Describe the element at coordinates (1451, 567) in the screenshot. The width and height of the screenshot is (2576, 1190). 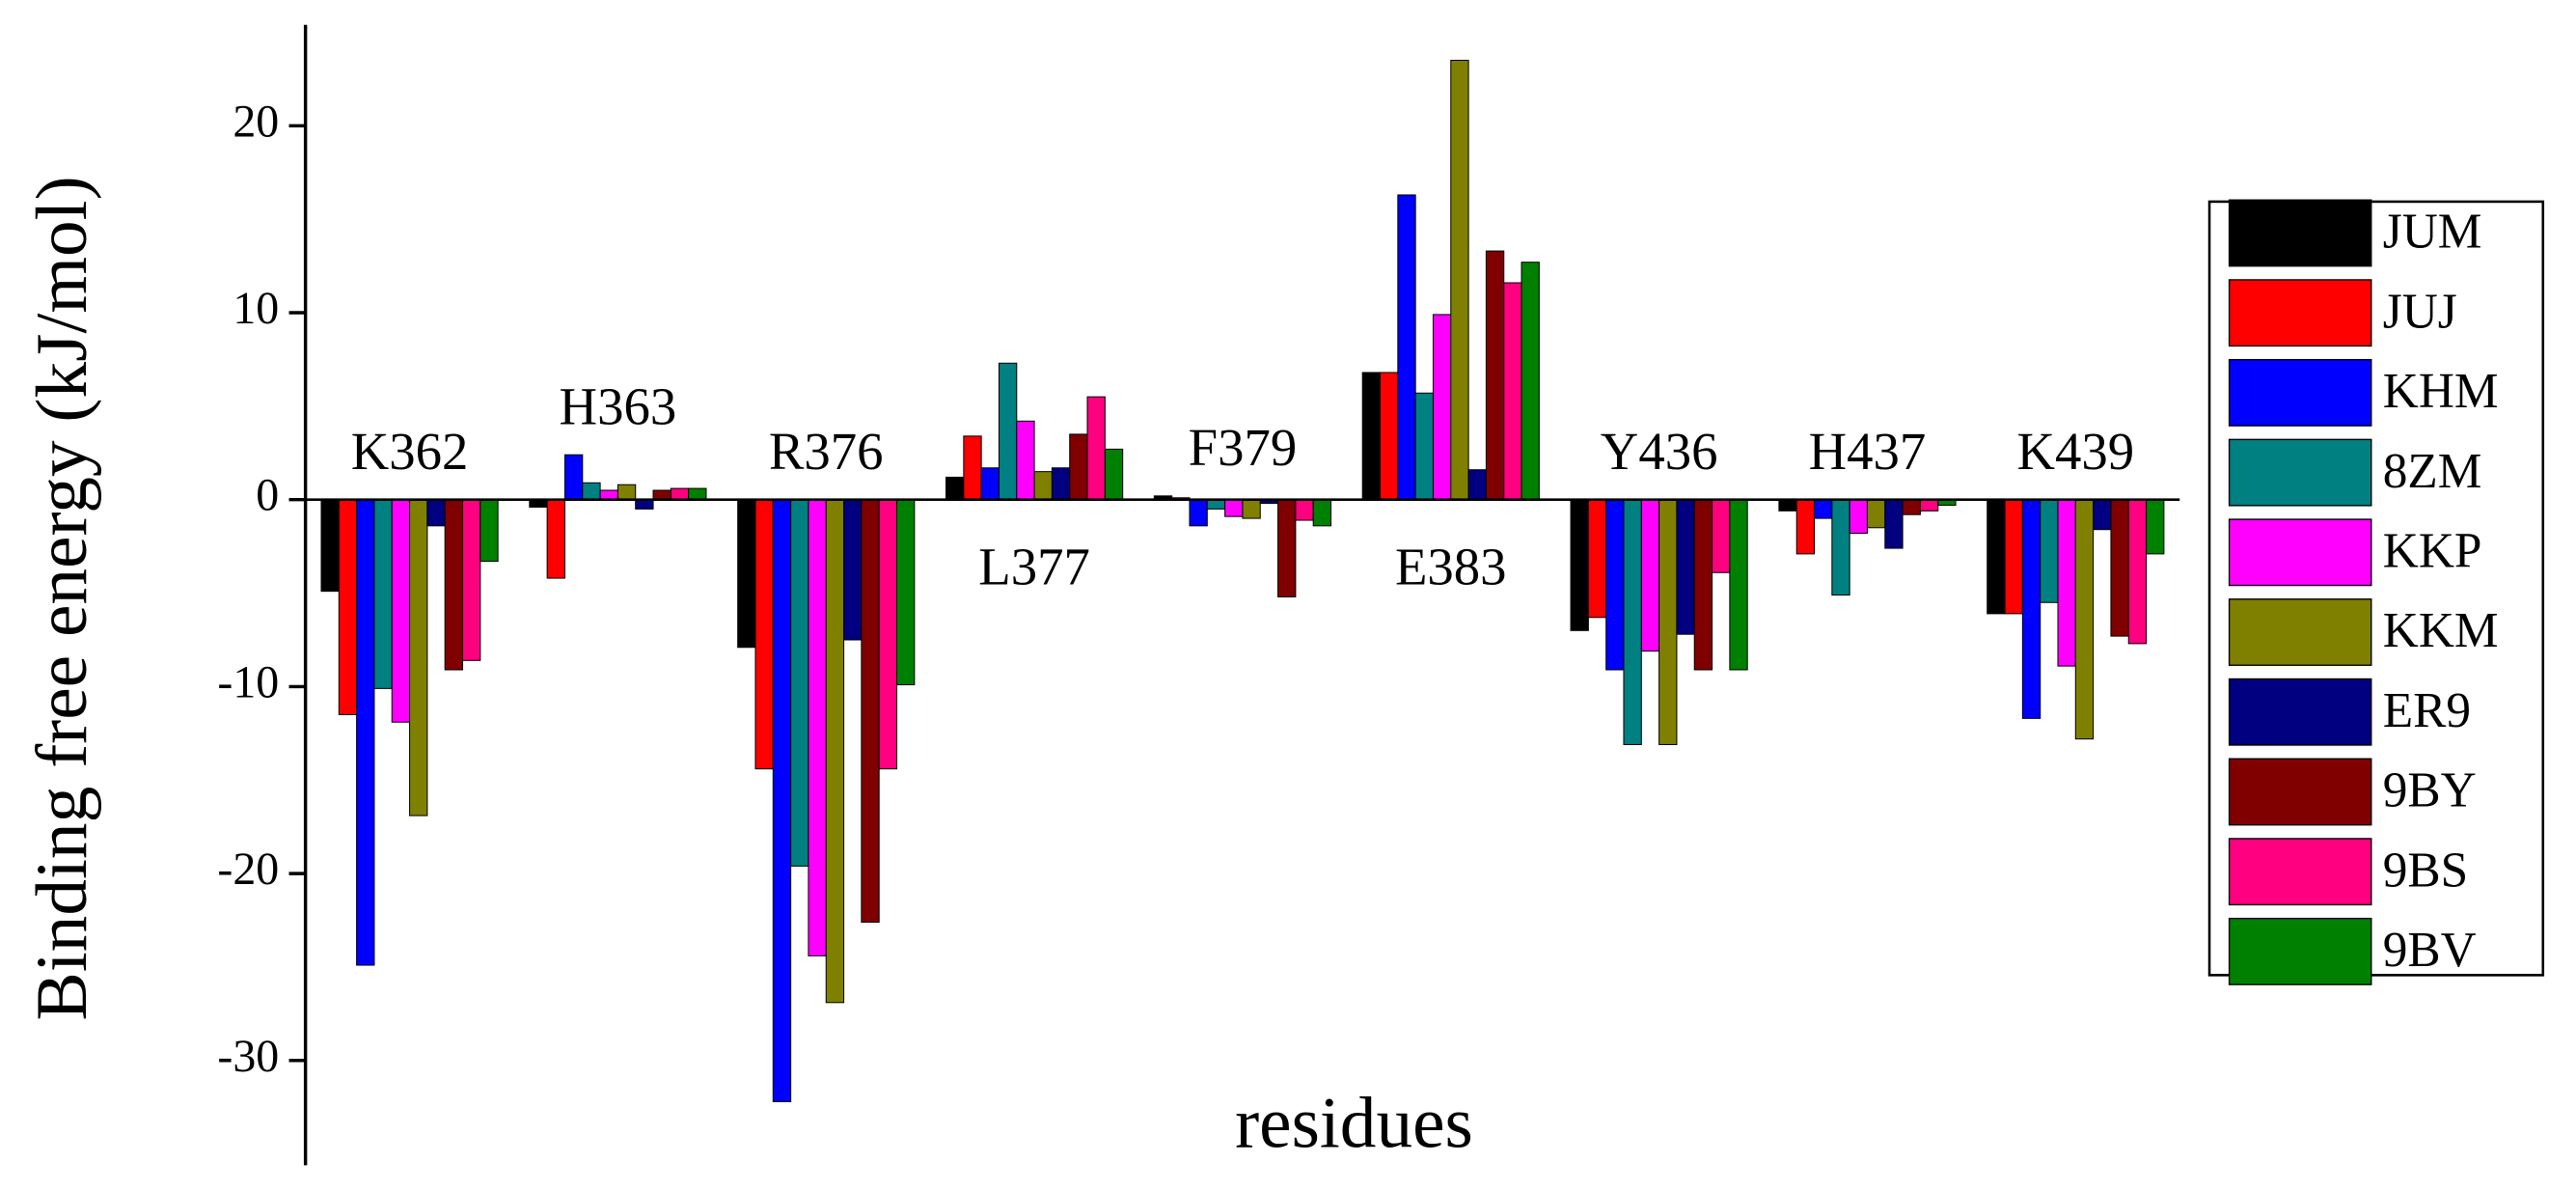
I see `category-label: E383` at that location.